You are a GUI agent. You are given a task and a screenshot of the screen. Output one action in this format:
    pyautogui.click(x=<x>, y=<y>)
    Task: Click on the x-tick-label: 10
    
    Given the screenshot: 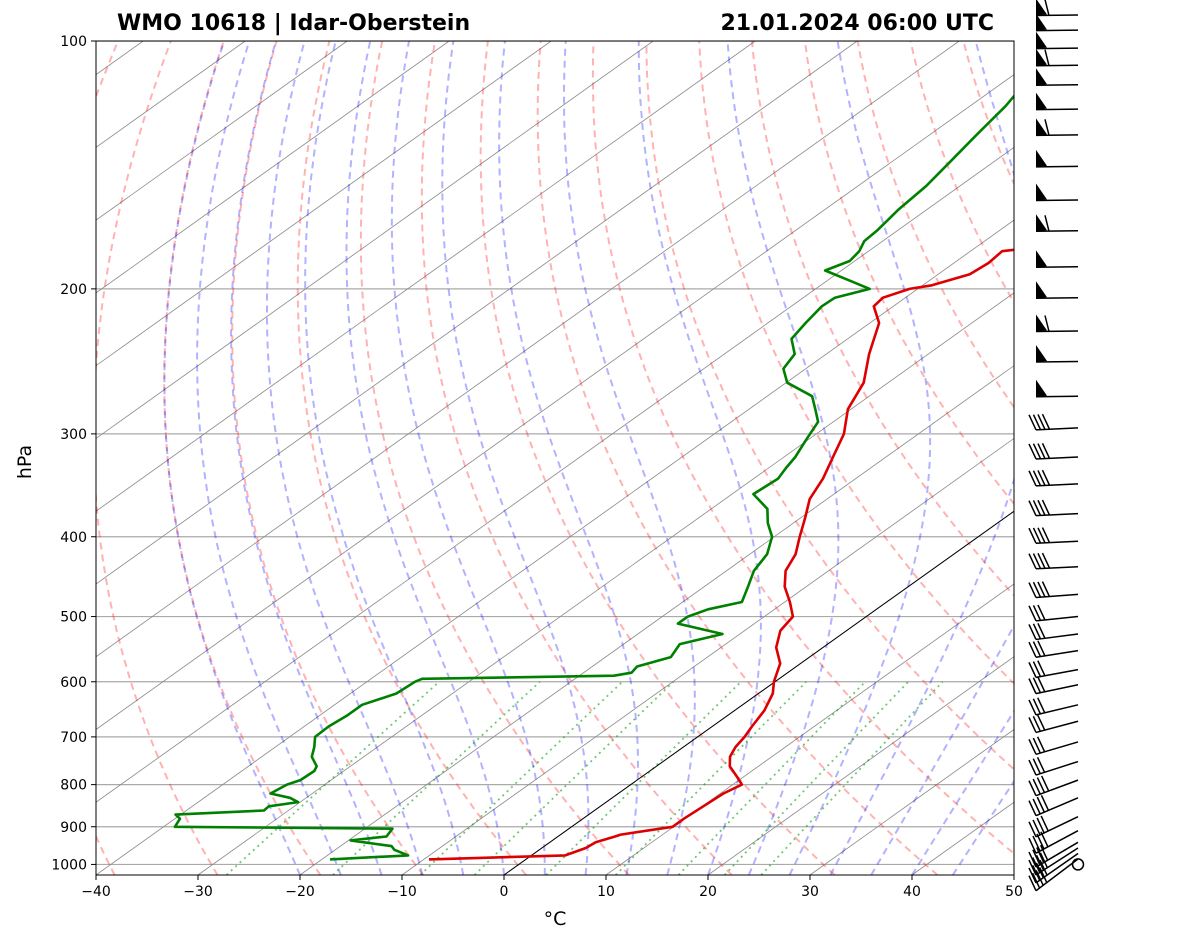 What is the action you would take?
    pyautogui.click(x=606, y=892)
    